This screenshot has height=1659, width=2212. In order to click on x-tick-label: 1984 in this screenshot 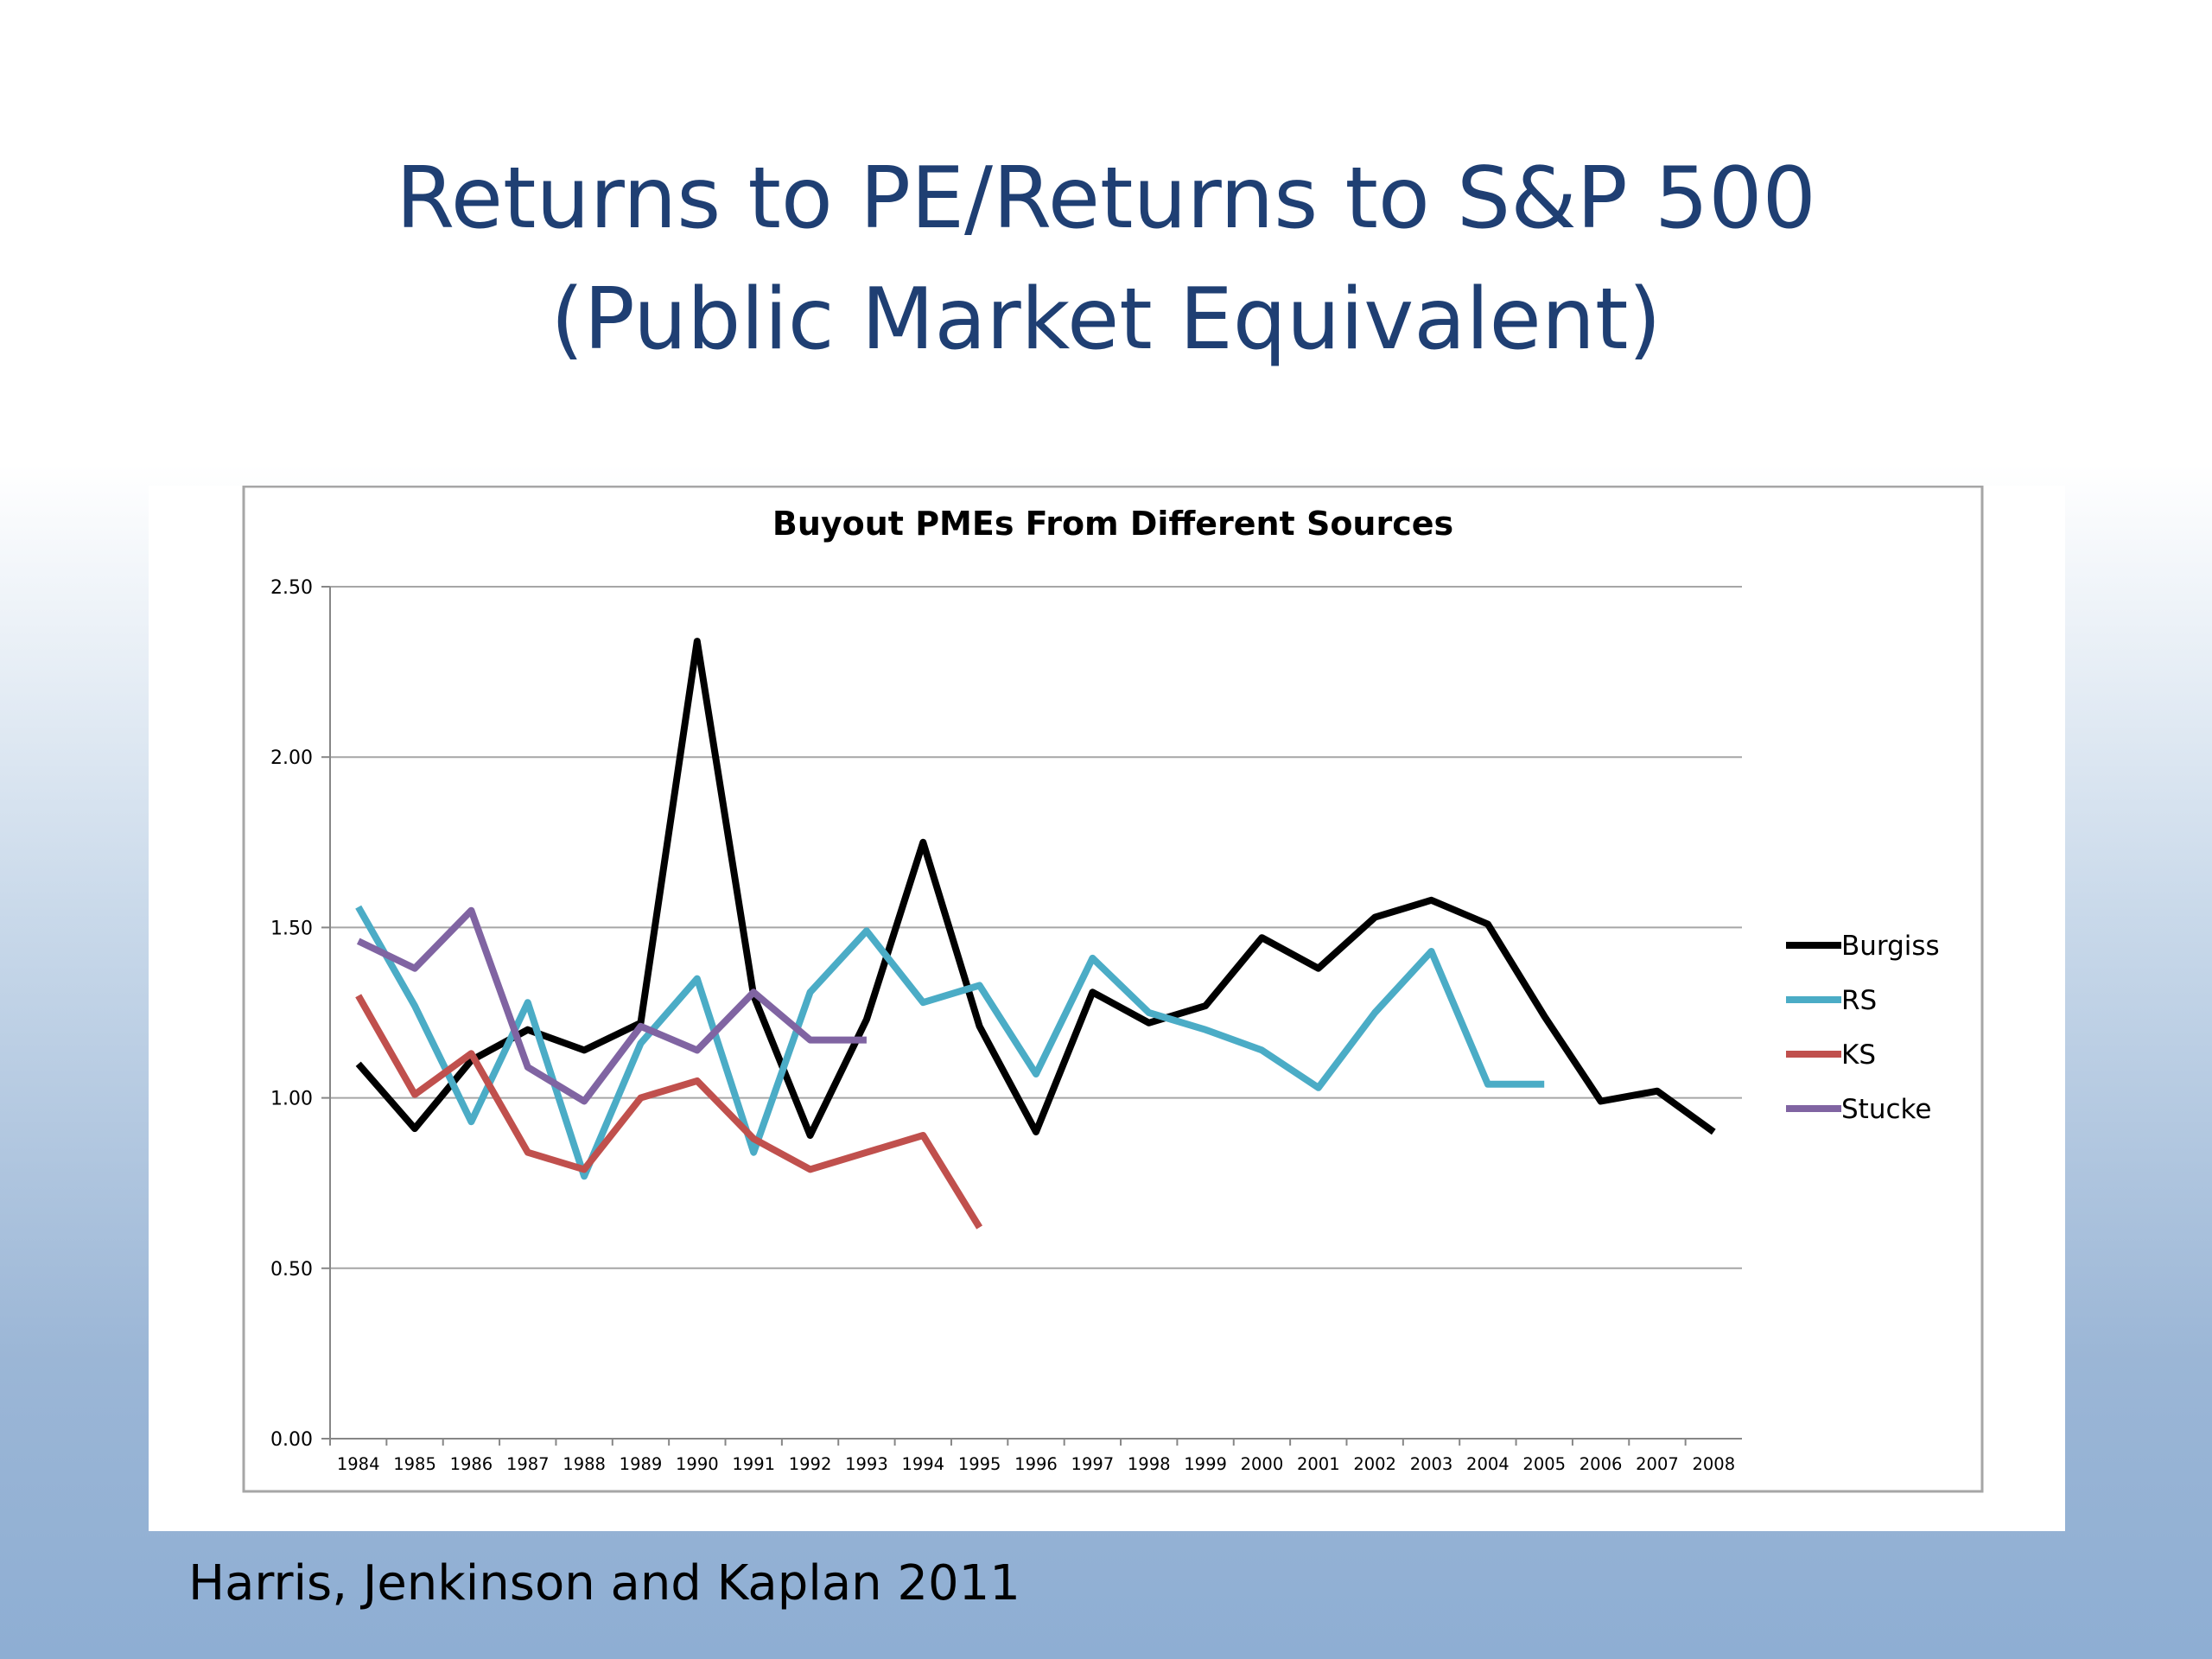, I will do `click(358, 1464)`.